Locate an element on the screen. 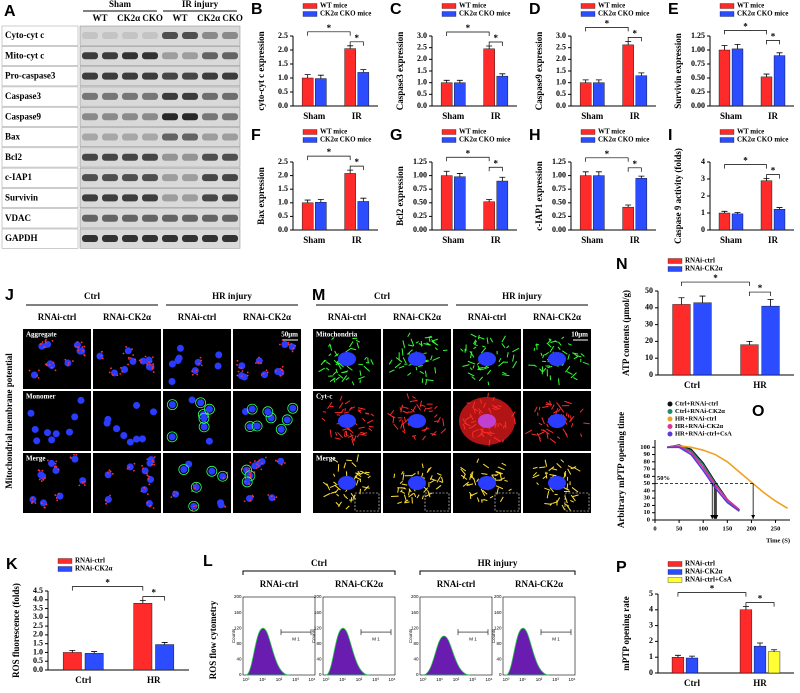 Image resolution: width=800 pixels, height=693 pixels. column-label: RNAi-ctrl is located at coordinates (279, 584).